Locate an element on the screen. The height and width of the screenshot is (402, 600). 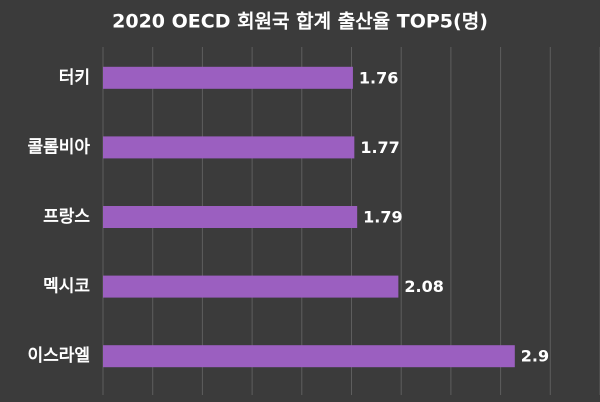
value-label: 2.9 is located at coordinates (535, 356).